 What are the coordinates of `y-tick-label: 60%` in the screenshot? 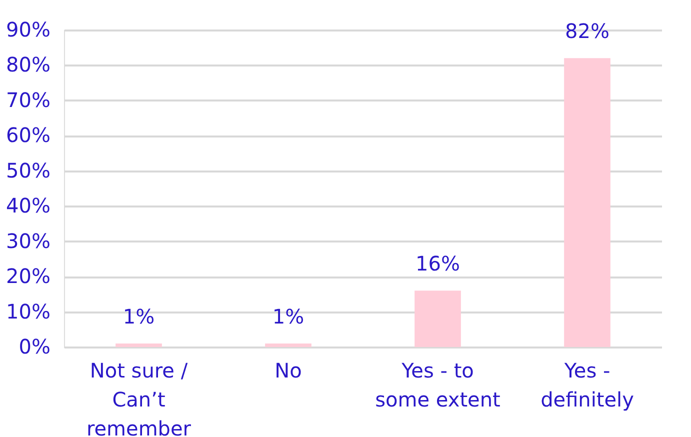 It's located at (28, 135).